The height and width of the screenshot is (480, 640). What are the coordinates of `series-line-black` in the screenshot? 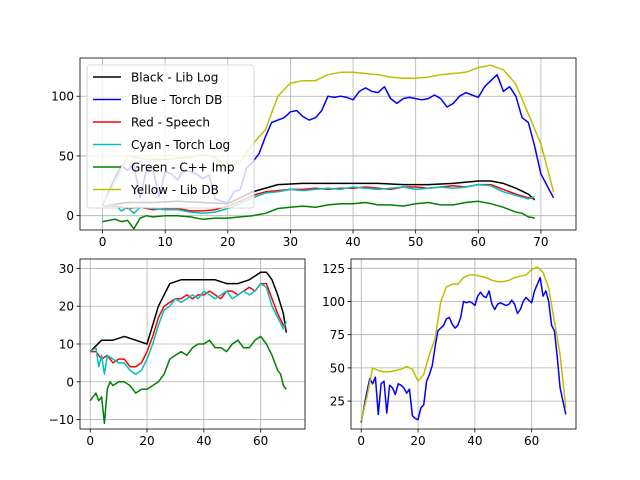 It's located at (188, 312).